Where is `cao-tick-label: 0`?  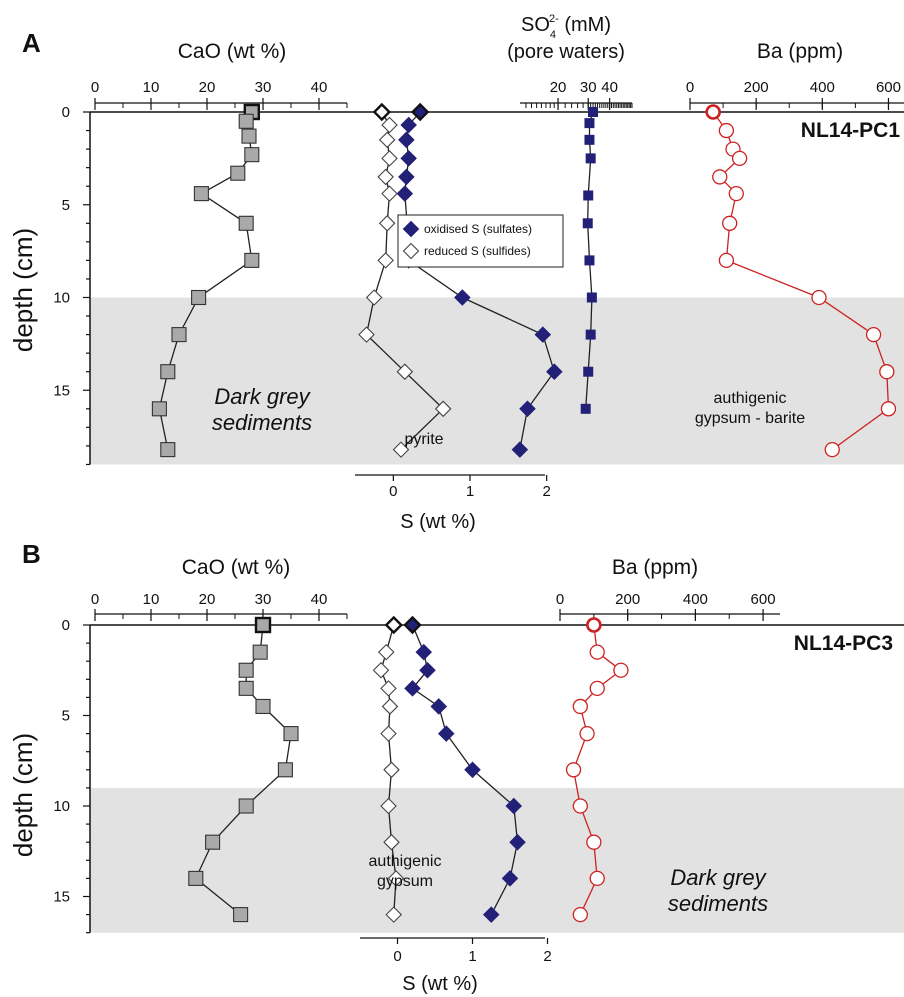
cao-tick-label: 0 is located at coordinates (95, 599).